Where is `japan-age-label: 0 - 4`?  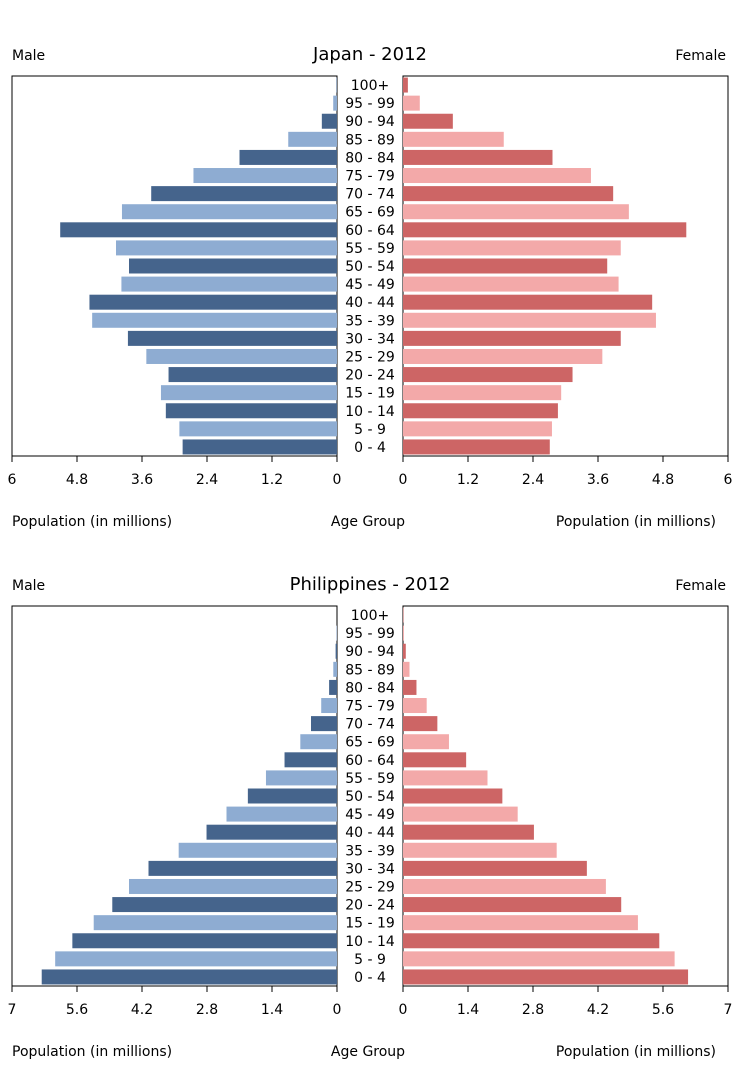
japan-age-label: 0 - 4 is located at coordinates (370, 448).